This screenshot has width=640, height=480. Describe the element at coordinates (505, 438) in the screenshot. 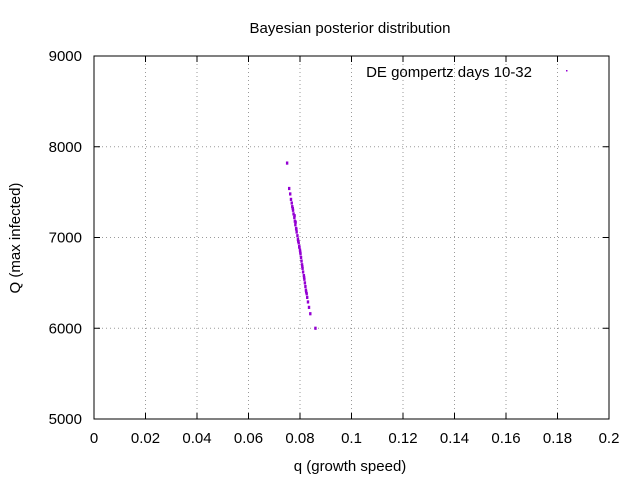

I see `x-tick-label: 0.16` at that location.